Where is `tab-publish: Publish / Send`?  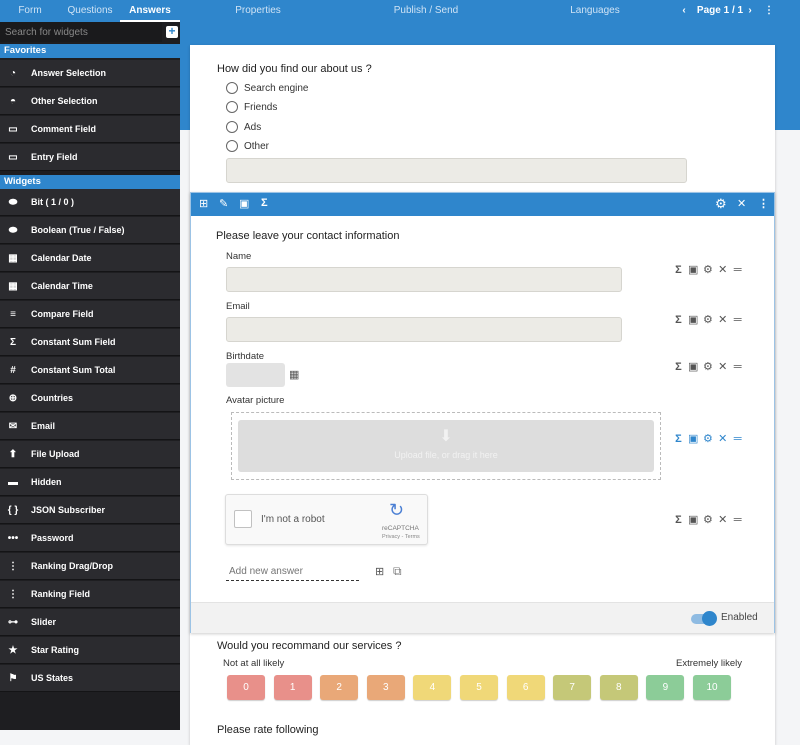 tab-publish: Publish / Send is located at coordinates (426, 10).